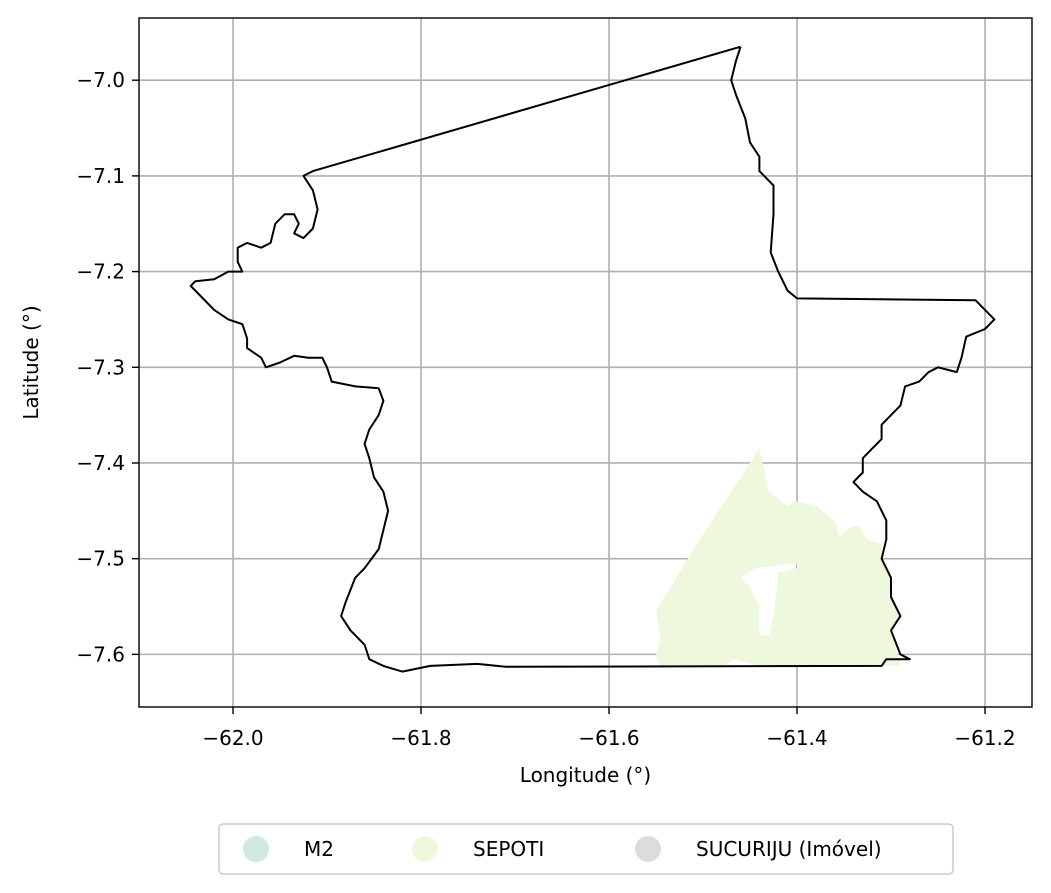  What do you see at coordinates (31, 362) in the screenshot?
I see `y-axis-label: Latitude (°)` at bounding box center [31, 362].